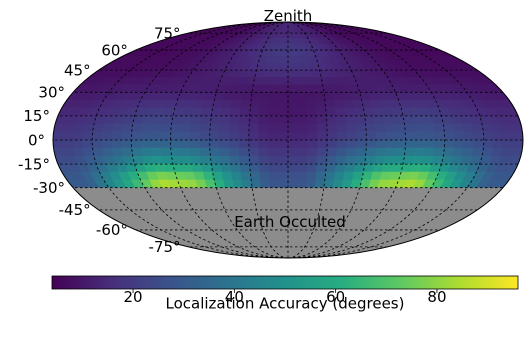 This screenshot has width=524, height=338. I want to click on latitude-tick-label: -30°, so click(49, 188).